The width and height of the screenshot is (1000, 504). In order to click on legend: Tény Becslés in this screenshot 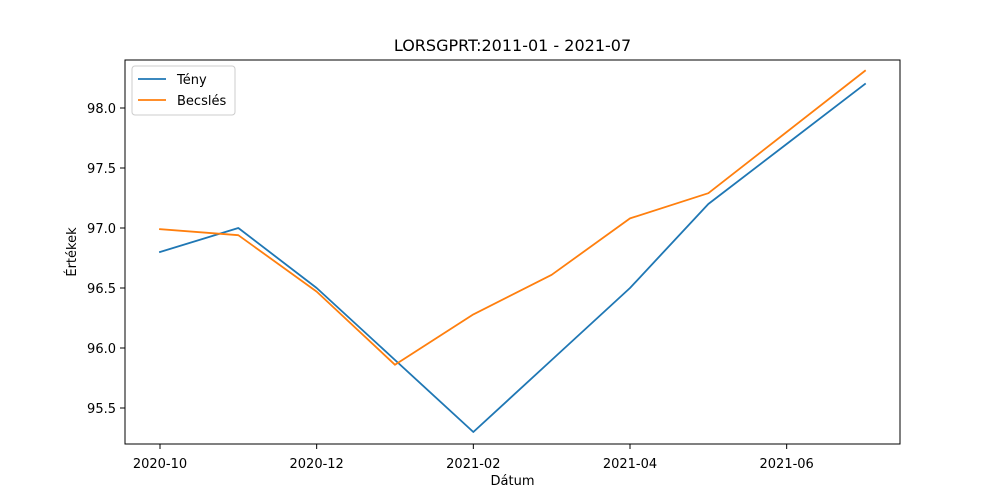, I will do `click(183, 90)`.